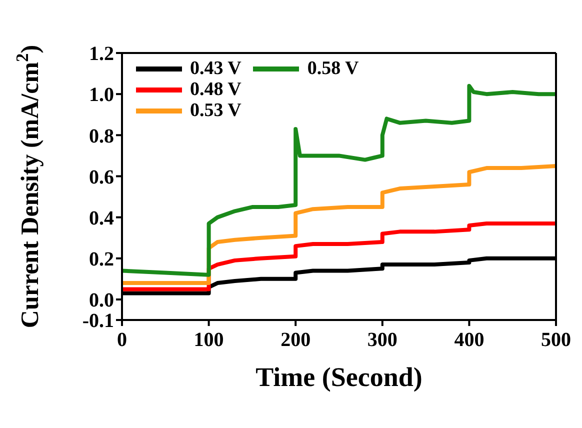  Describe the element at coordinates (101, 259) in the screenshot. I see `y-tick-label: 0.2` at that location.